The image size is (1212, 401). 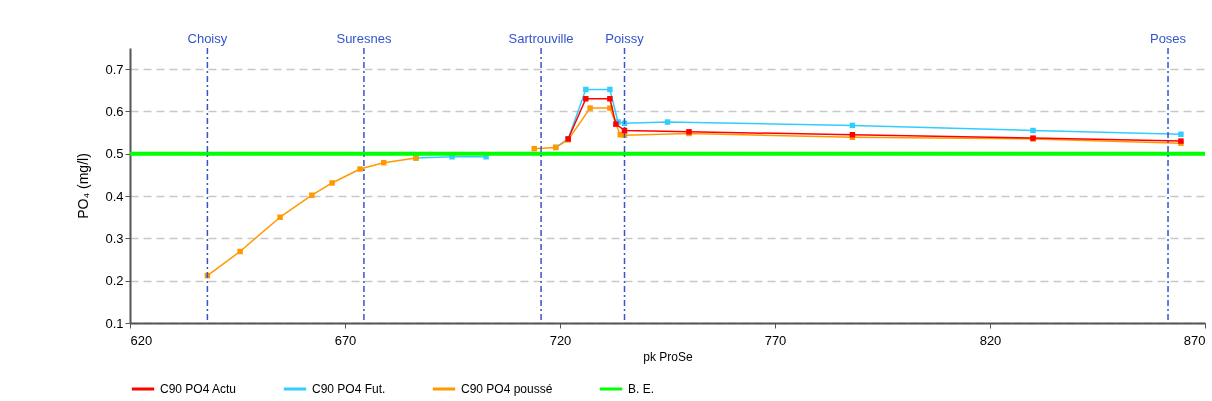 I want to click on y-tick-label: 0.2, so click(x=114, y=281).